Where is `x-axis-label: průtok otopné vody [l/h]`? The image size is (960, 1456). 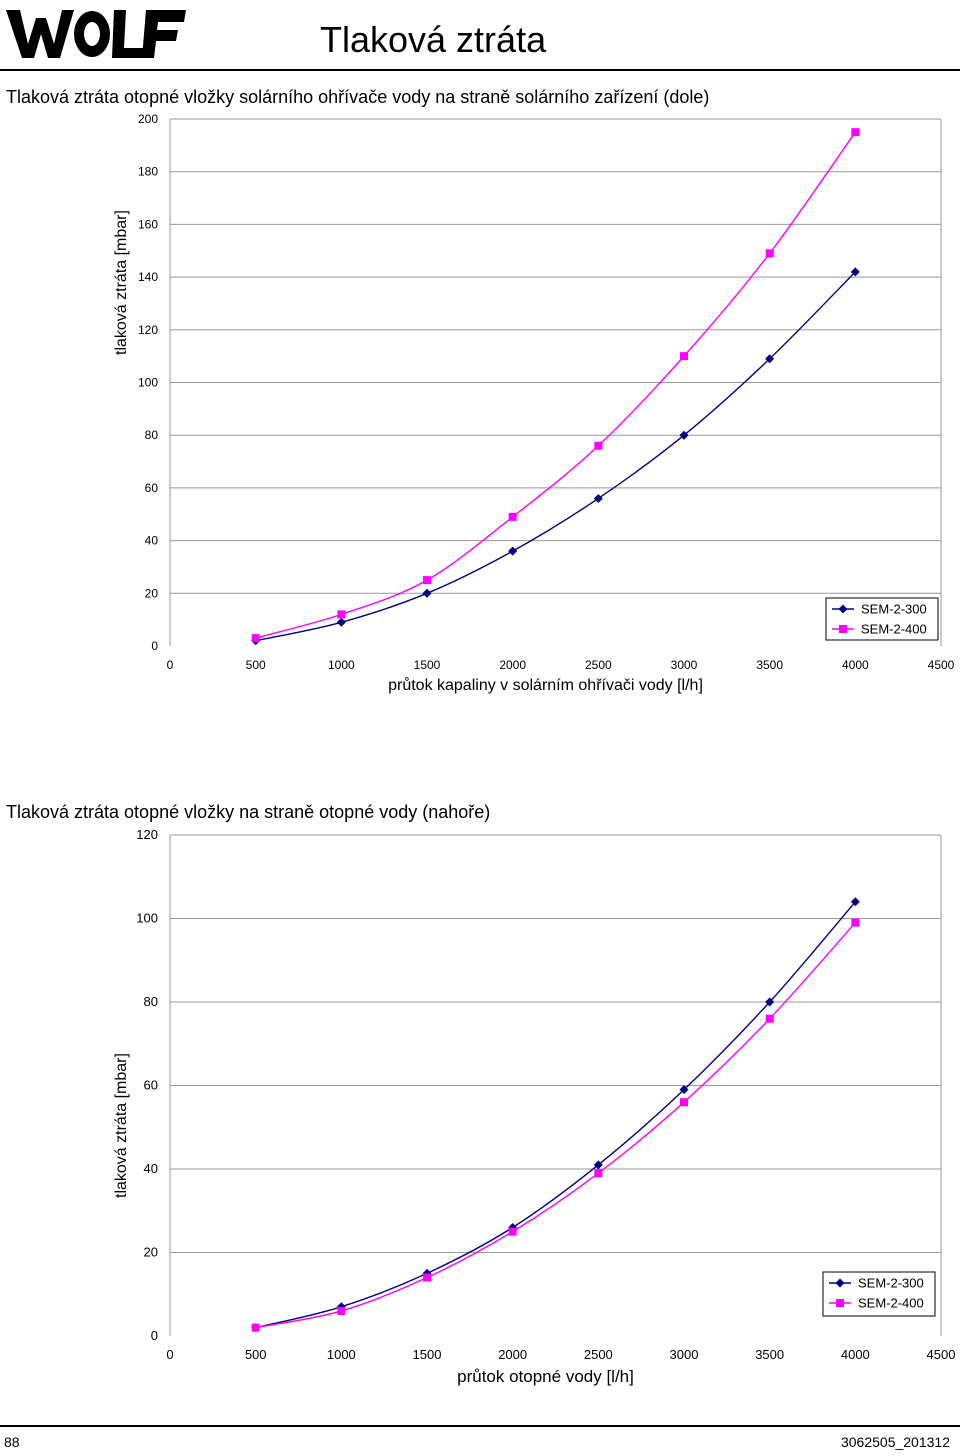 x-axis-label: průtok otopné vody [l/h] is located at coordinates (545, 1376).